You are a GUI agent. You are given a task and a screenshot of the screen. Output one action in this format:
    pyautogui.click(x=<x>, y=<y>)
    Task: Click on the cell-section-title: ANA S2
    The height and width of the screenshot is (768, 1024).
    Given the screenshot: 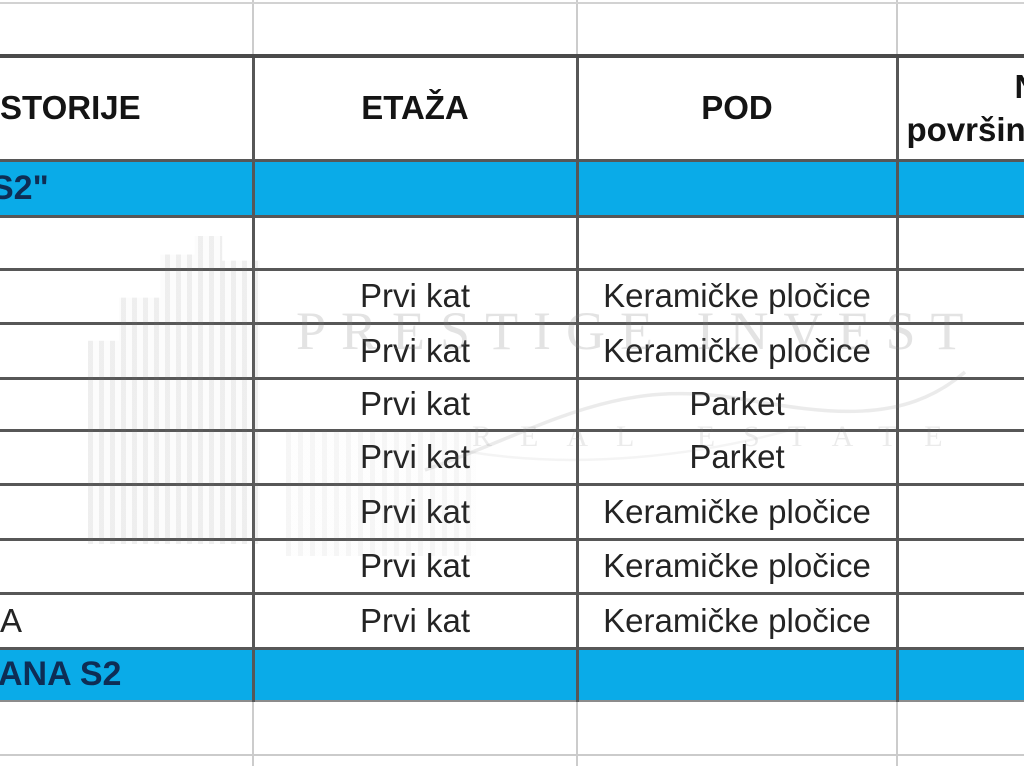 What is the action you would take?
    pyautogui.click(x=127, y=675)
    